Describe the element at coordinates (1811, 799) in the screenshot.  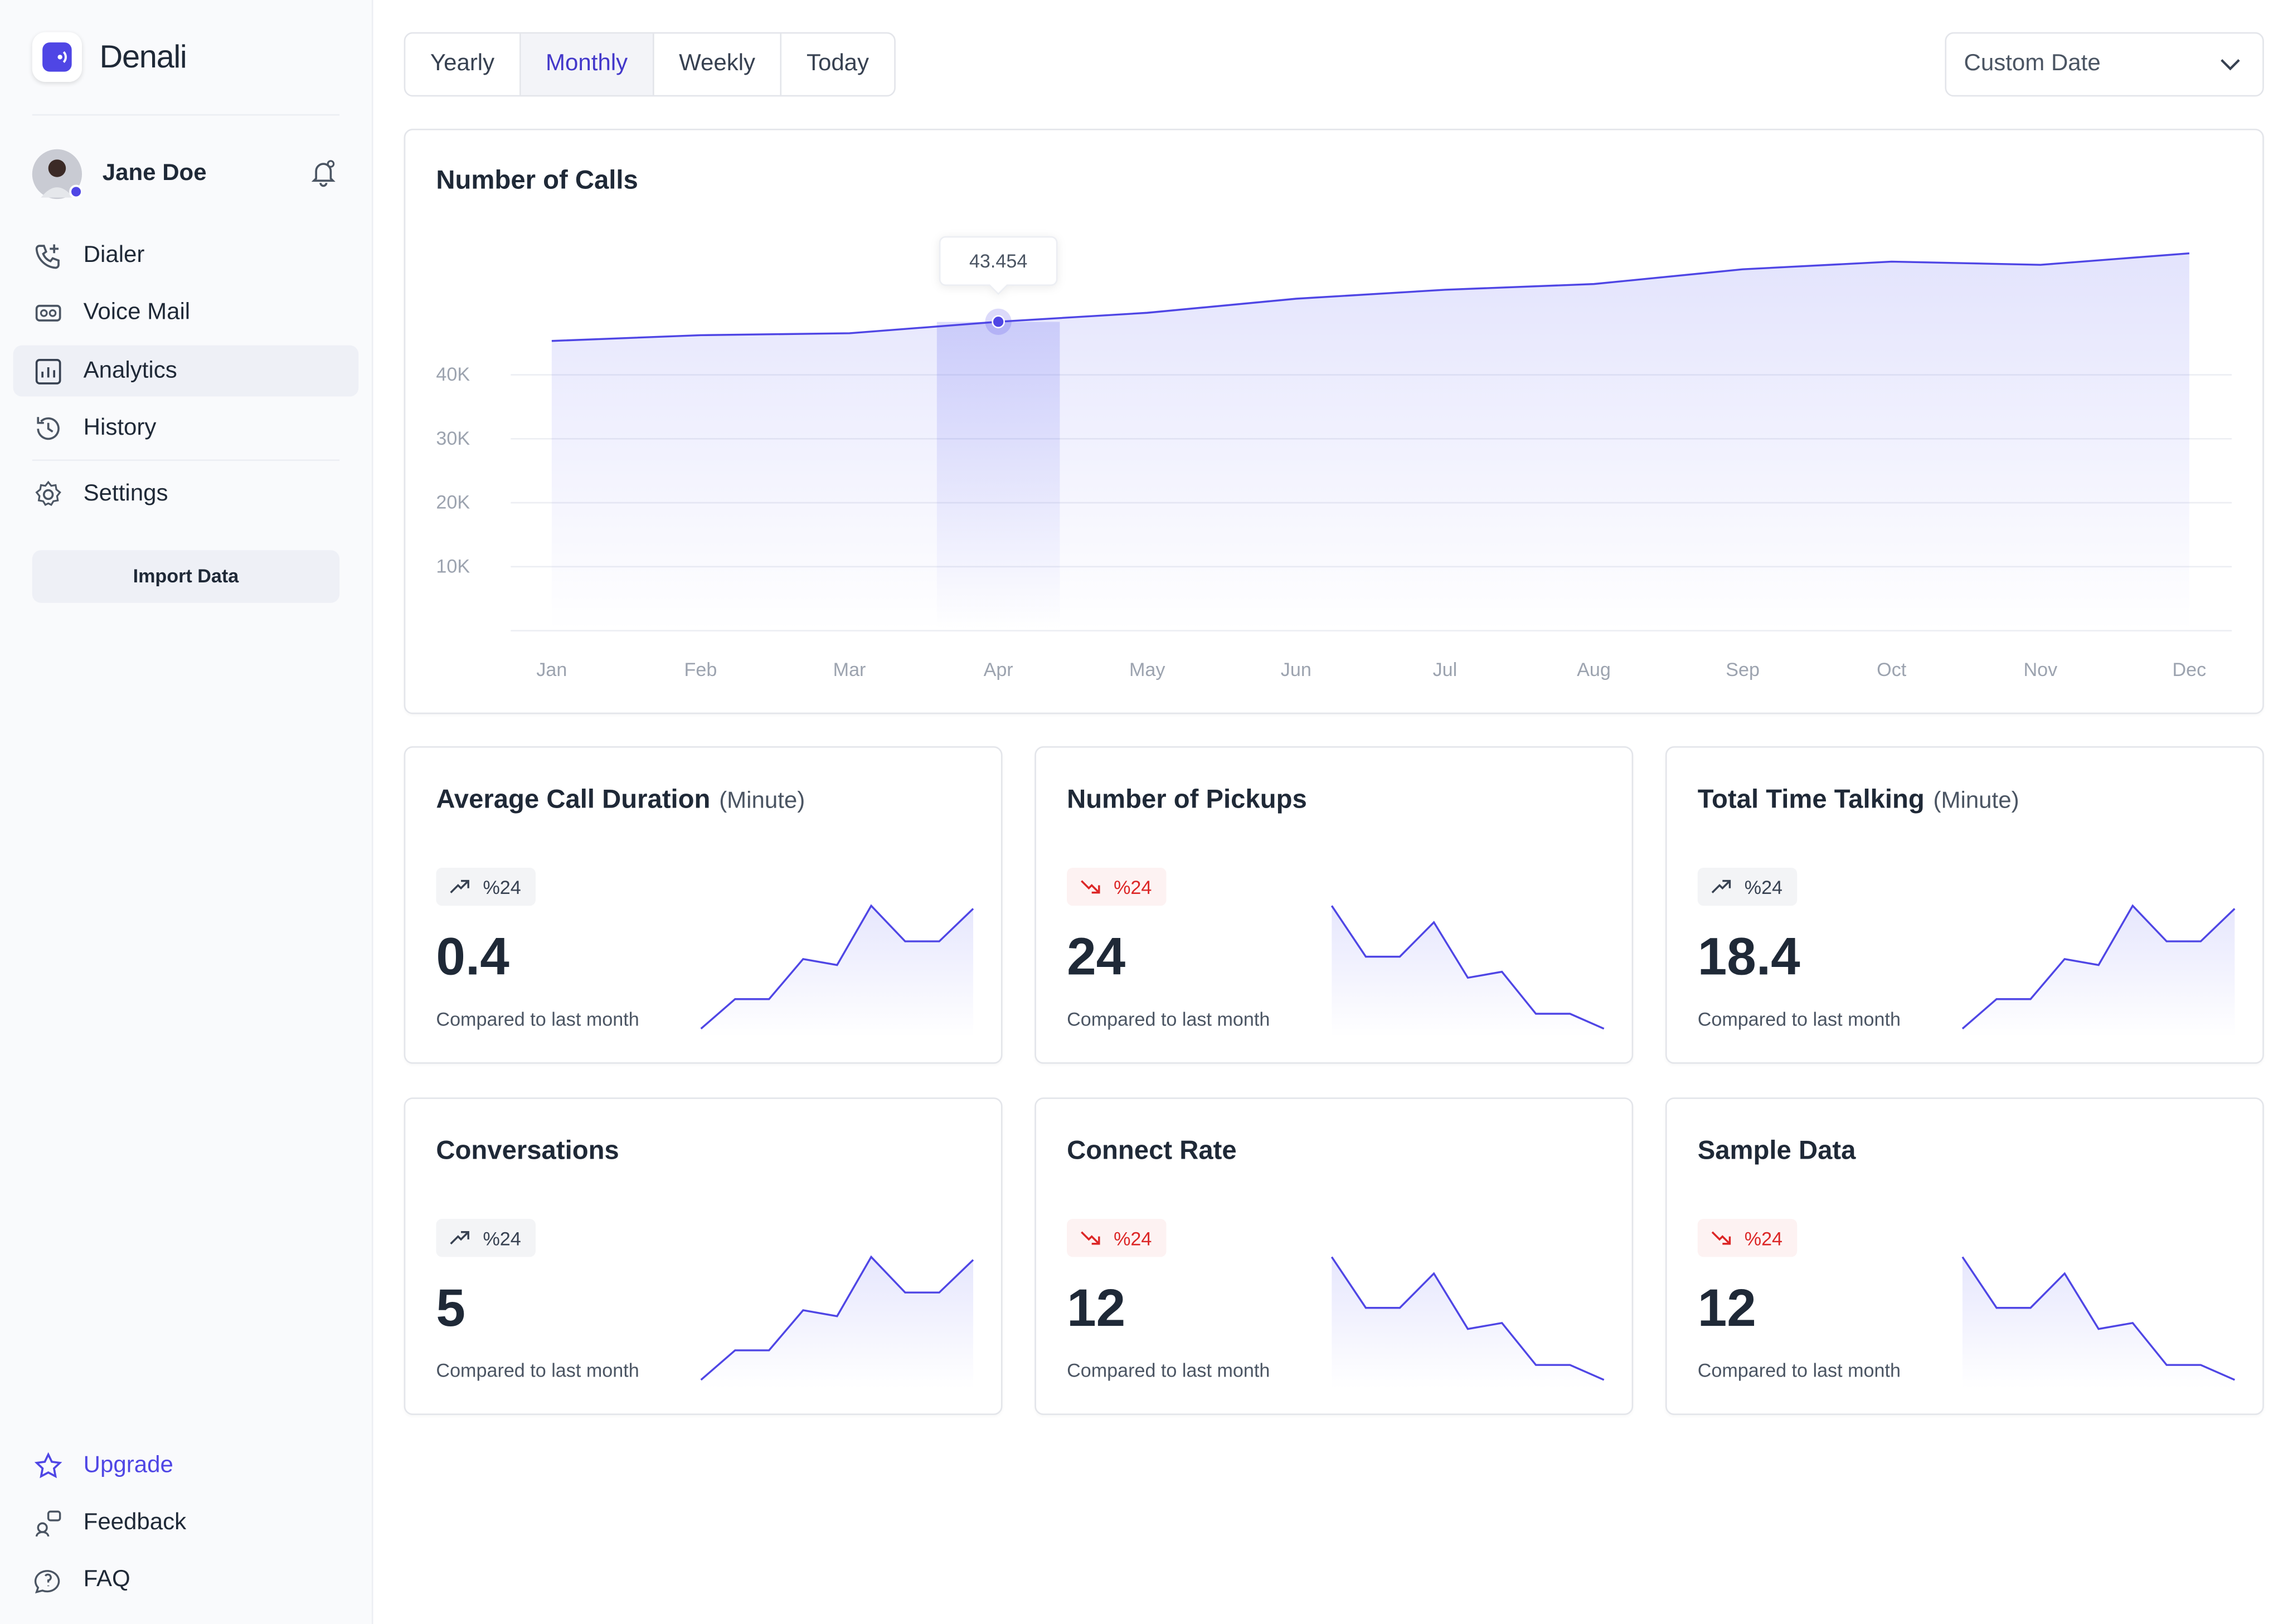
I see `card-title-text: Total Time Talking` at that location.